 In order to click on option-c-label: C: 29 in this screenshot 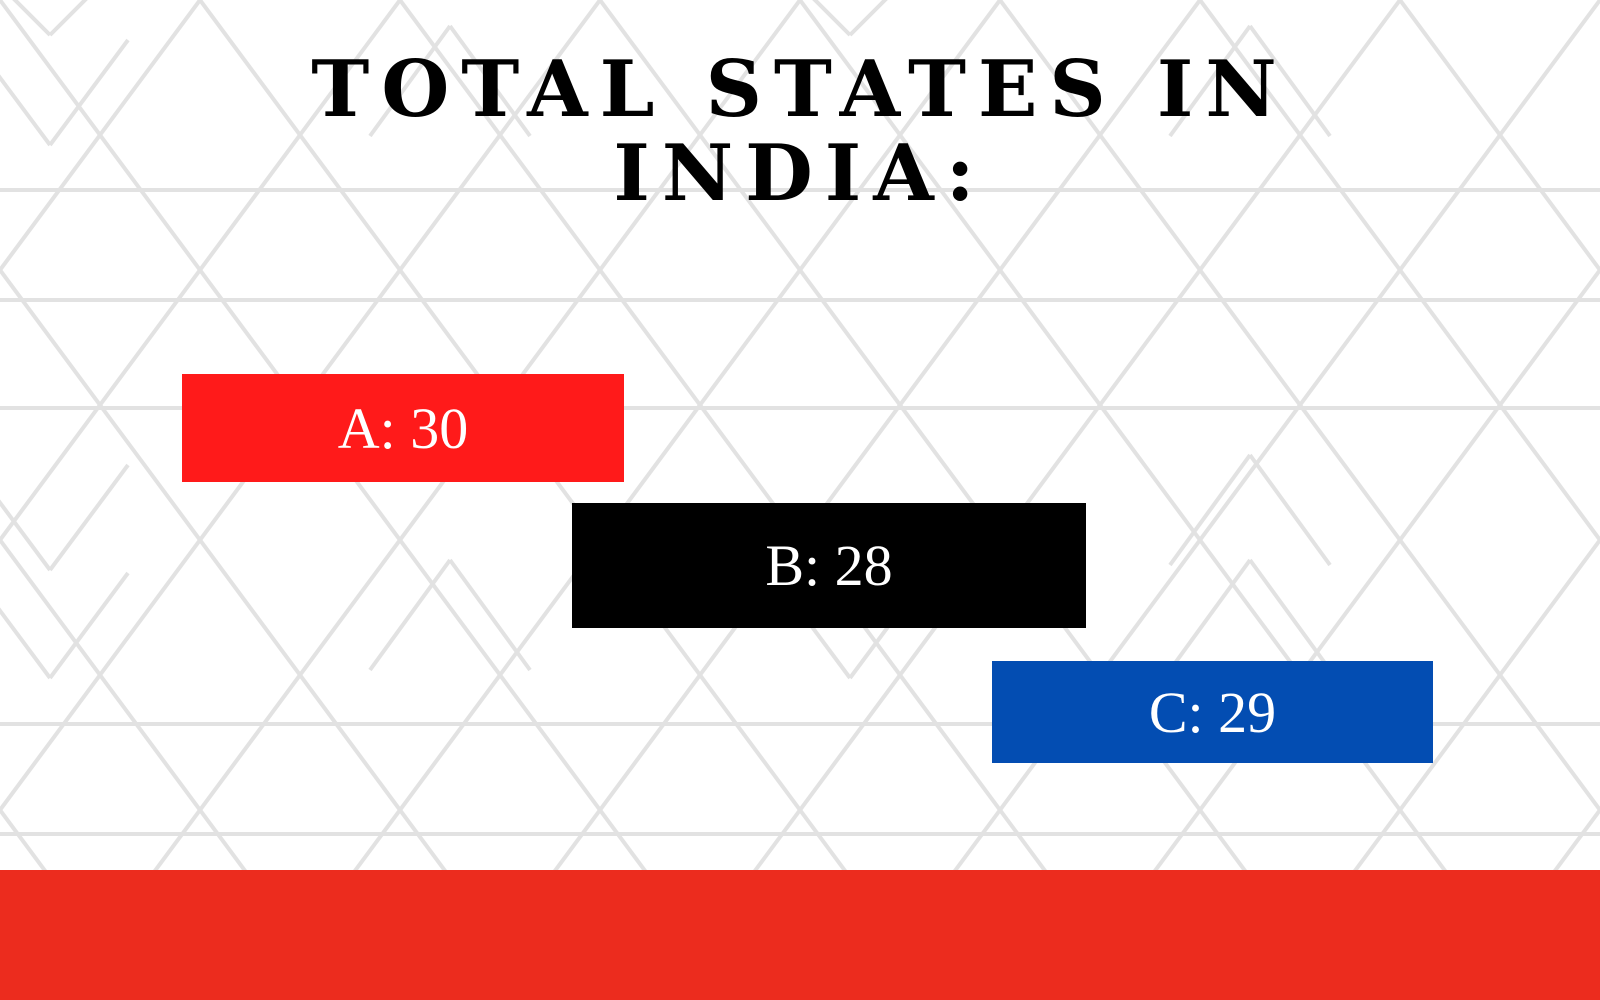, I will do `click(1212, 712)`.